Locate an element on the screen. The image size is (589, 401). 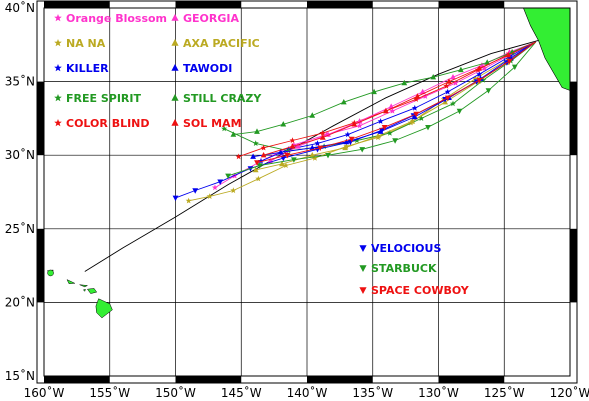
legend-item: FREE SPIRIT is located at coordinates (97, 98).